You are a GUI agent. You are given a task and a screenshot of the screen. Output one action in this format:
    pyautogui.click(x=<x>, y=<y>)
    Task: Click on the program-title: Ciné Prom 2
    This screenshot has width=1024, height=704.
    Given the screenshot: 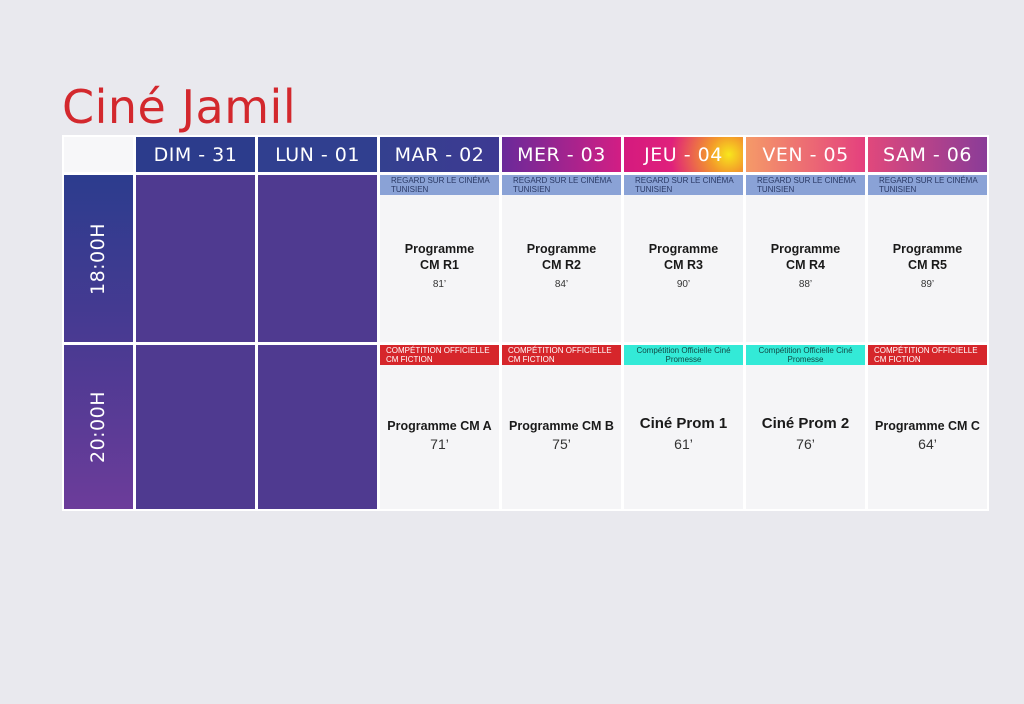 What is the action you would take?
    pyautogui.click(x=805, y=423)
    